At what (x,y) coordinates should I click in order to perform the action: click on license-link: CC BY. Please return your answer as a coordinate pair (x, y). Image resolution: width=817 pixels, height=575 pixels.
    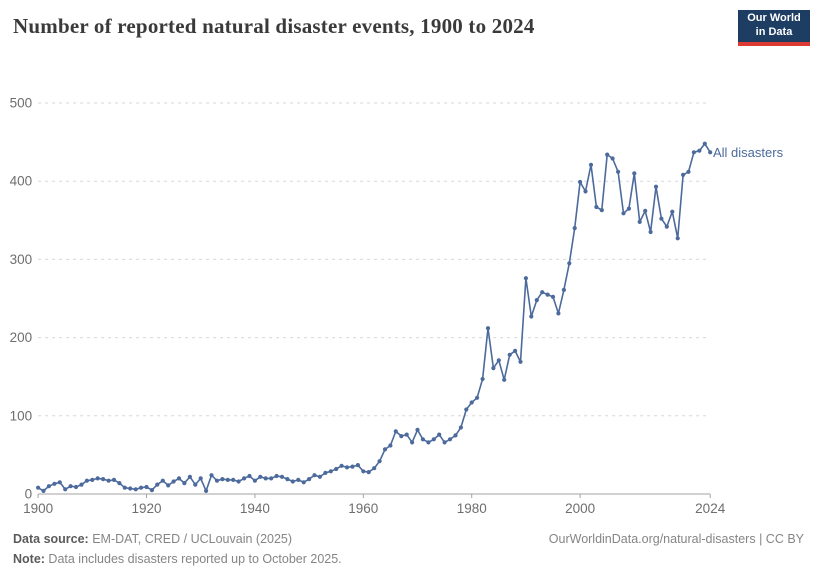
    Looking at the image, I should click on (784, 539).